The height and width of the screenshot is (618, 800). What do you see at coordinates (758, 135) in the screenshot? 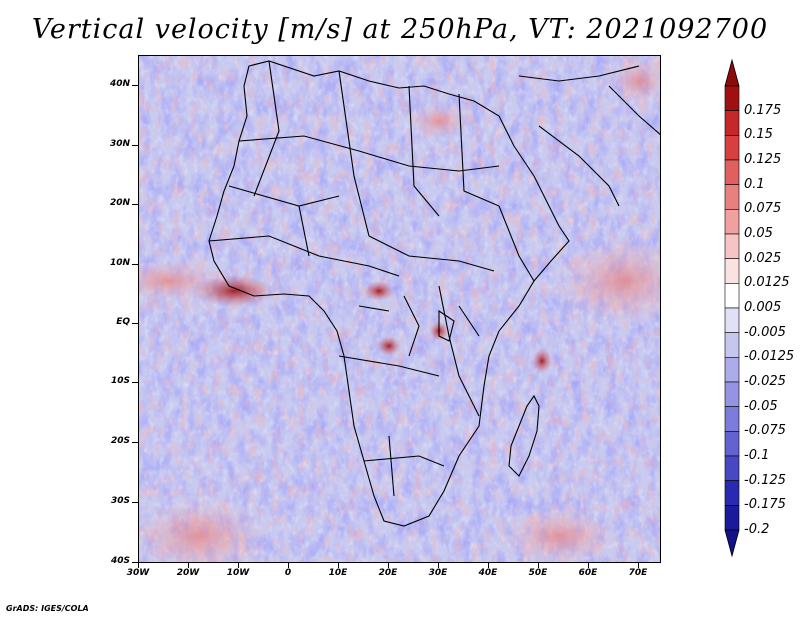
I see `colorbar-level-label: 0.15` at bounding box center [758, 135].